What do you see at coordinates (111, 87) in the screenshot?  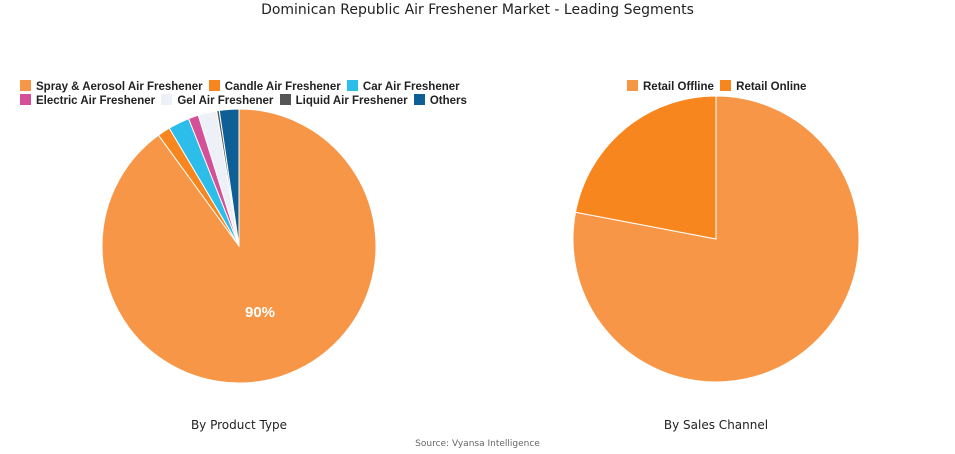 I see `legend-item: Spray & Aerosol Air Freshener` at bounding box center [111, 87].